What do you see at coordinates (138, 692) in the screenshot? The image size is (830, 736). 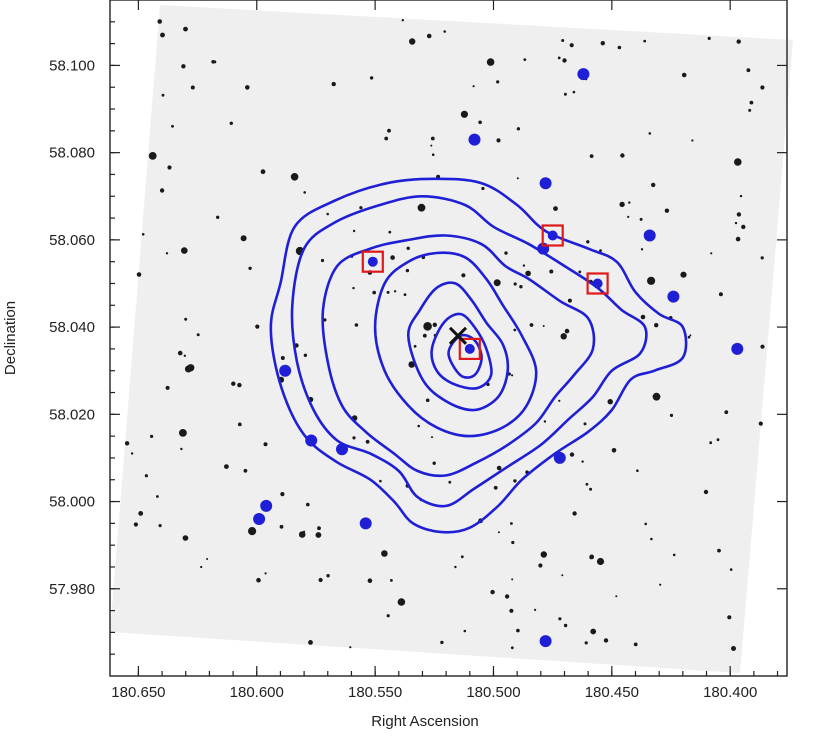 I see `x-tick-label: 180.650` at bounding box center [138, 692].